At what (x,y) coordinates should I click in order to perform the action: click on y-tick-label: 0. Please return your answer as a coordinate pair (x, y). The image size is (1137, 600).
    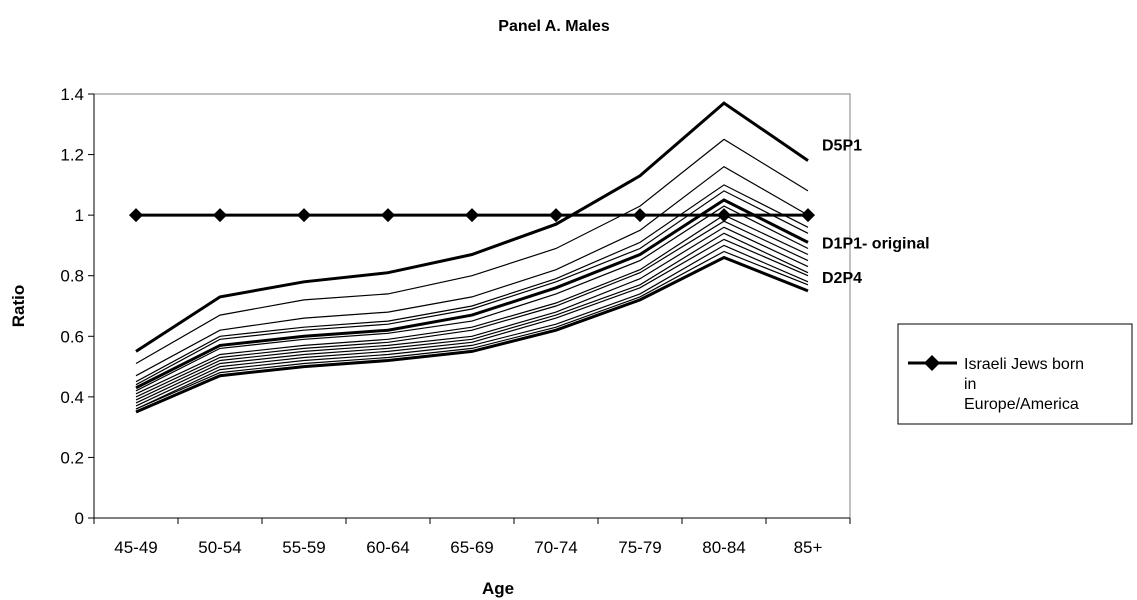
    Looking at the image, I should click on (79, 518).